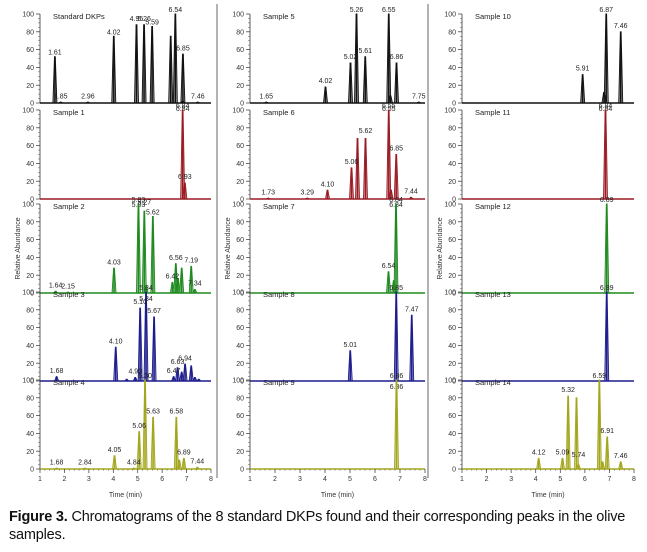 The height and width of the screenshot is (552, 647). What do you see at coordinates (350, 345) in the screenshot?
I see `peak-label: 5.01` at bounding box center [350, 345].